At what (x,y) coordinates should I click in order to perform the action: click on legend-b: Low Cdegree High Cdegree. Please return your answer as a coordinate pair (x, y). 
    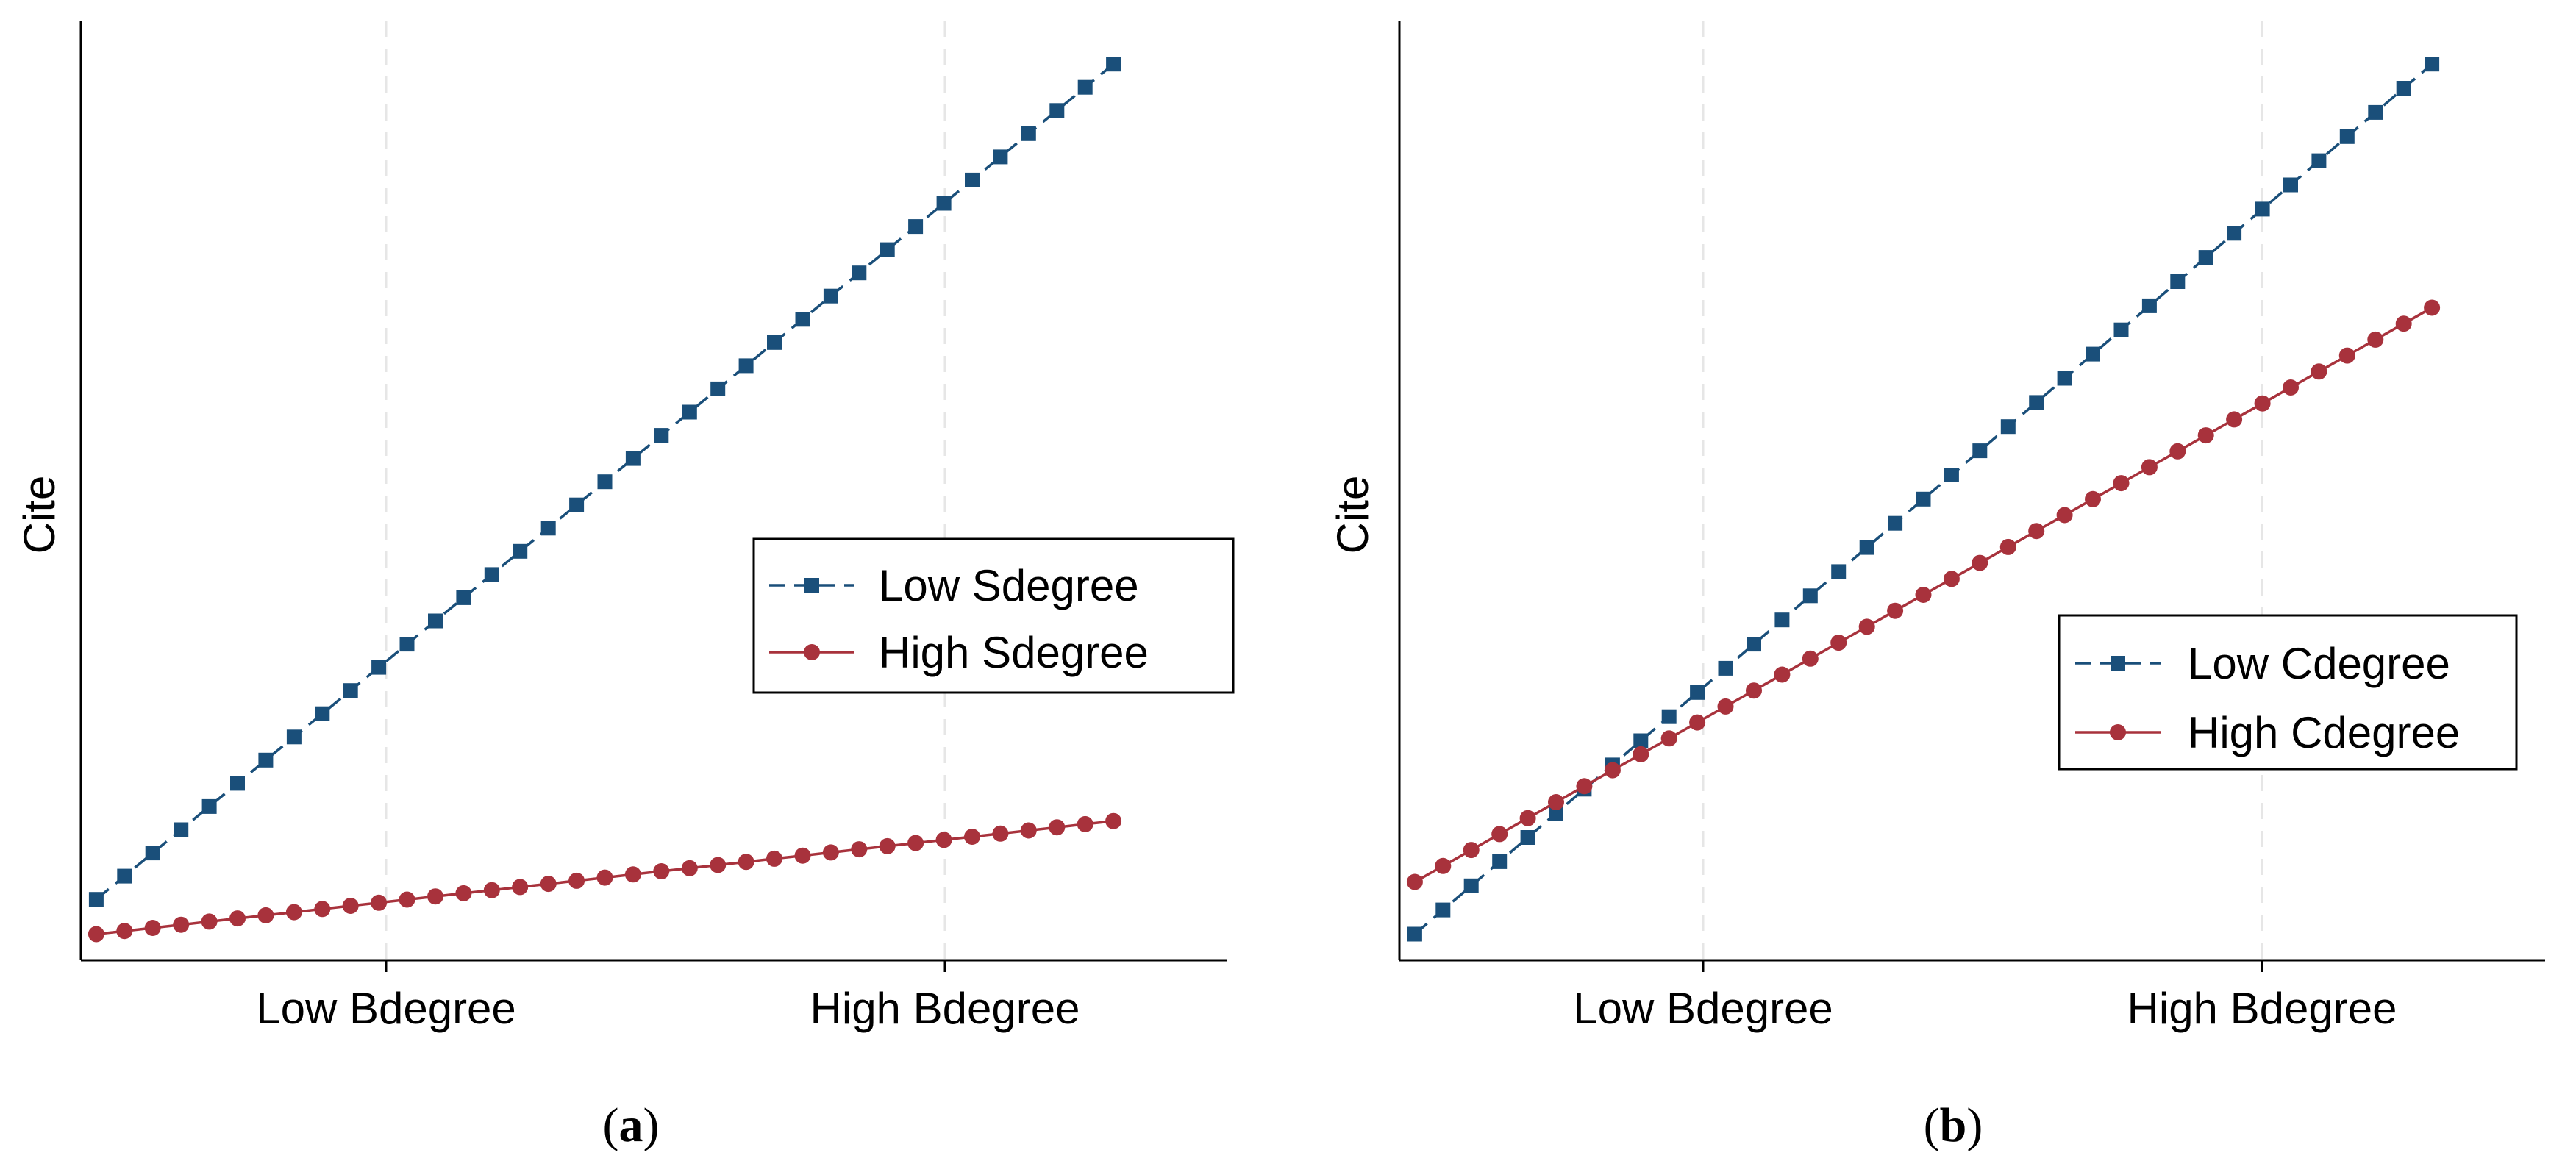
    Looking at the image, I should click on (2288, 692).